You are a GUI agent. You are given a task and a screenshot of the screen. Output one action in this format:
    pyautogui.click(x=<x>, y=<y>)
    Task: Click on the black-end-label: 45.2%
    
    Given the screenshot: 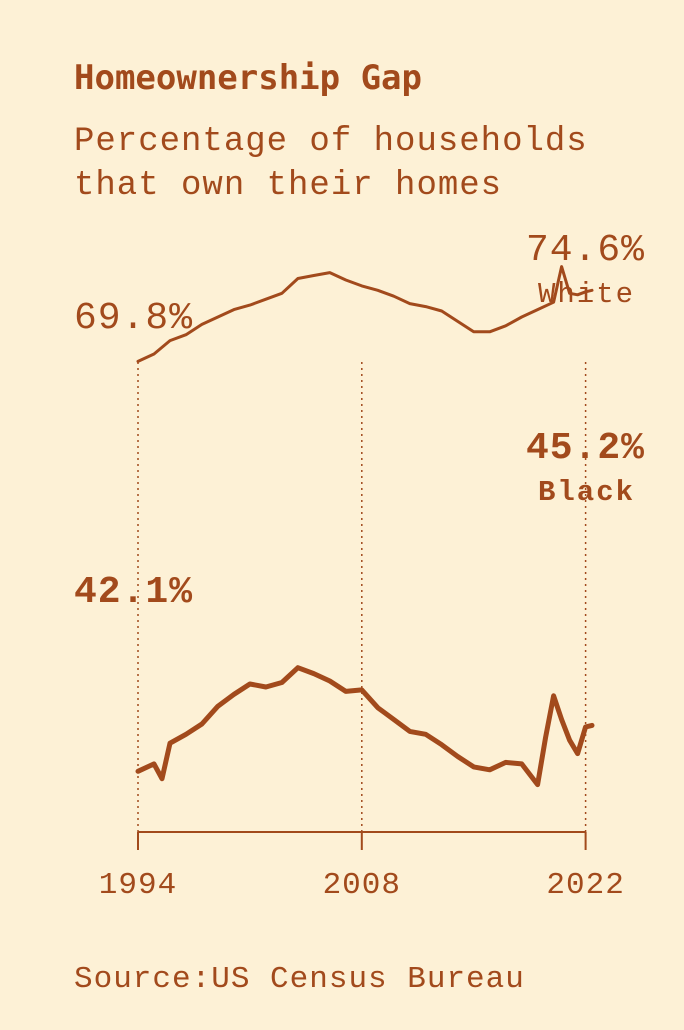 What is the action you would take?
    pyautogui.click(x=585, y=448)
    